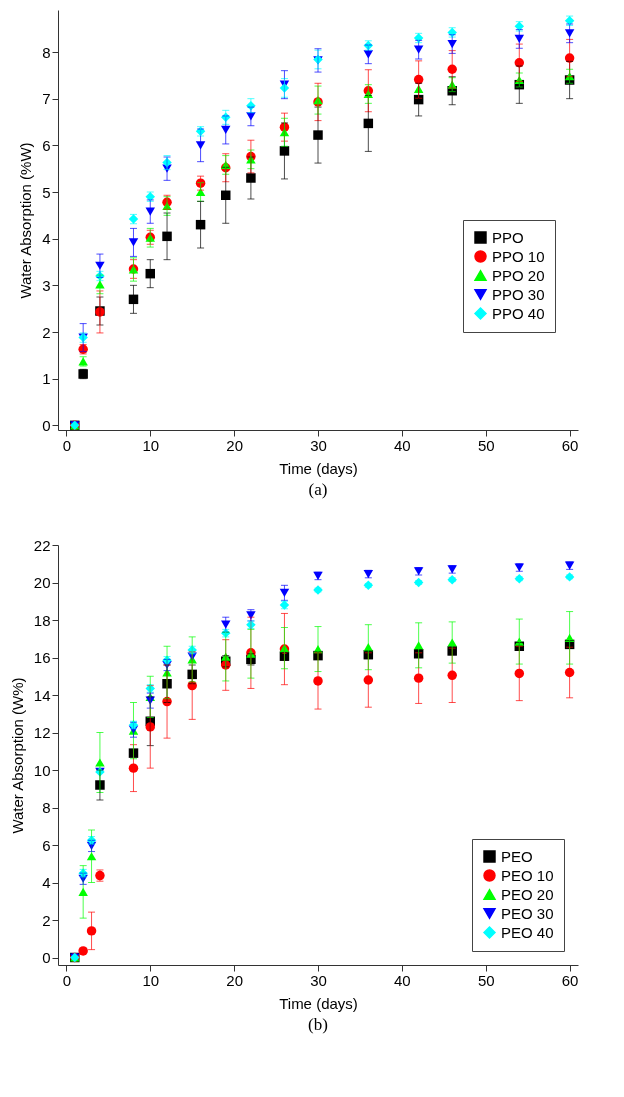 This screenshot has height=1097, width=624. Describe the element at coordinates (42, 695) in the screenshot. I see `y-tick-label: 14` at that location.